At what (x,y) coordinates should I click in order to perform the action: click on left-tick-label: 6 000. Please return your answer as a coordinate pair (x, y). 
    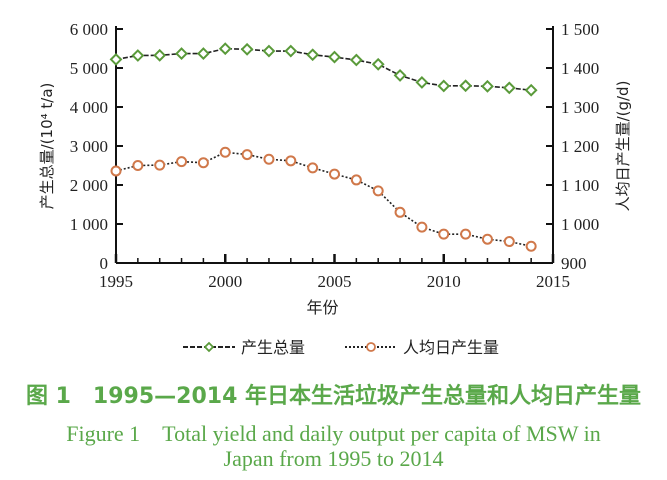
    Looking at the image, I should click on (89, 29).